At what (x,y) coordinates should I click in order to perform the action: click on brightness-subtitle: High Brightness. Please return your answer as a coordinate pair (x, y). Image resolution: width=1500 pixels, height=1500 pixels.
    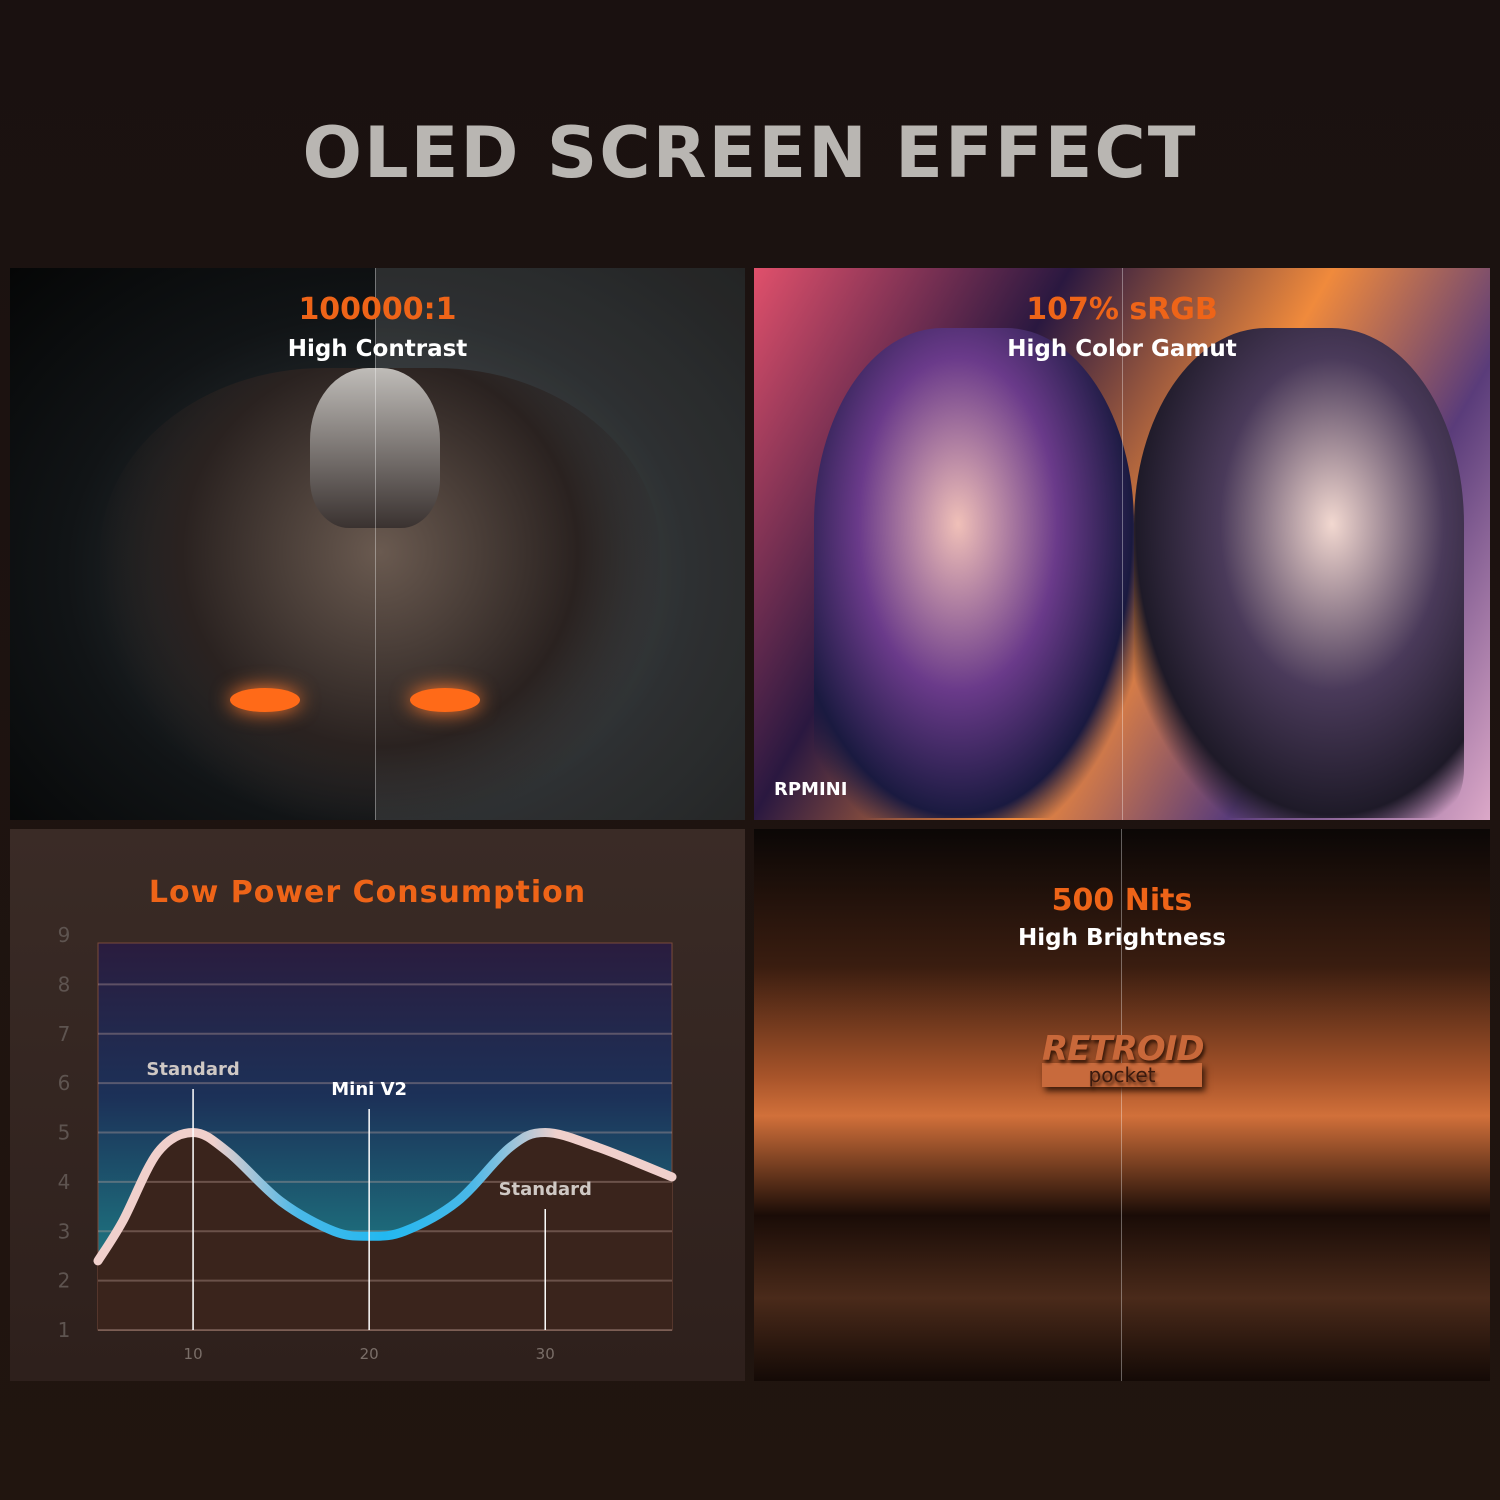
    Looking at the image, I should click on (1122, 938).